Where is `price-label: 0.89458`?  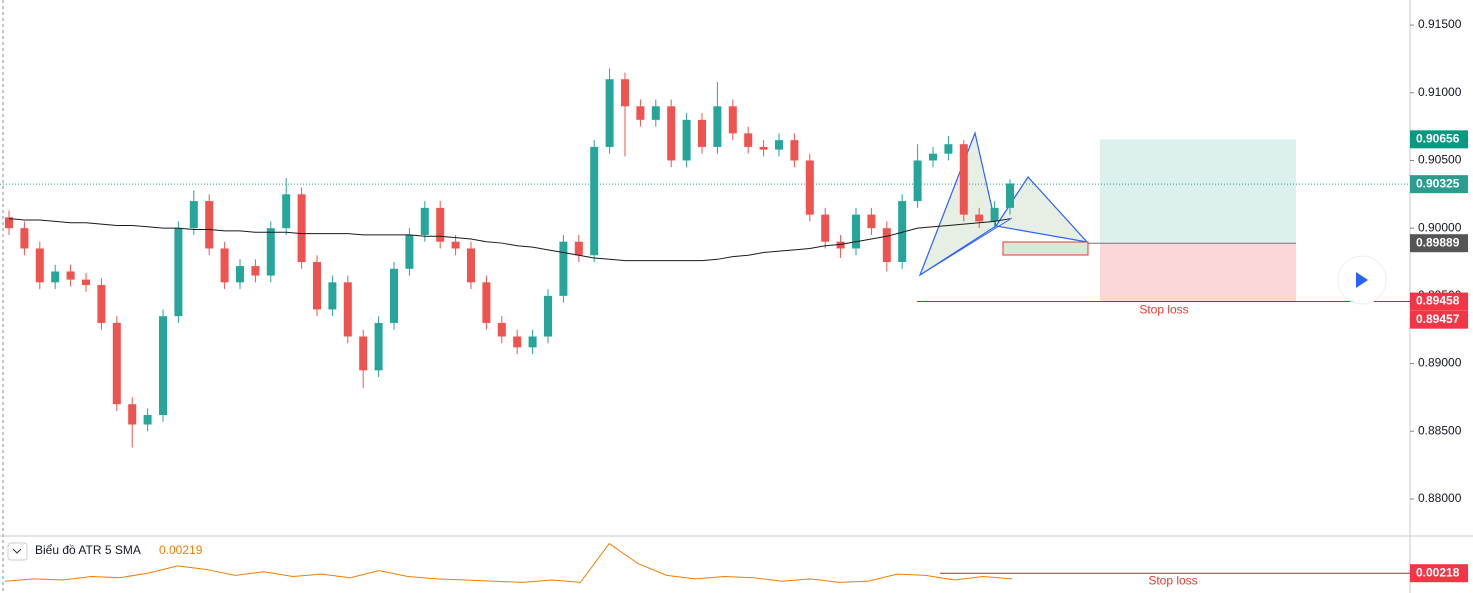 price-label: 0.89458 is located at coordinates (1438, 301).